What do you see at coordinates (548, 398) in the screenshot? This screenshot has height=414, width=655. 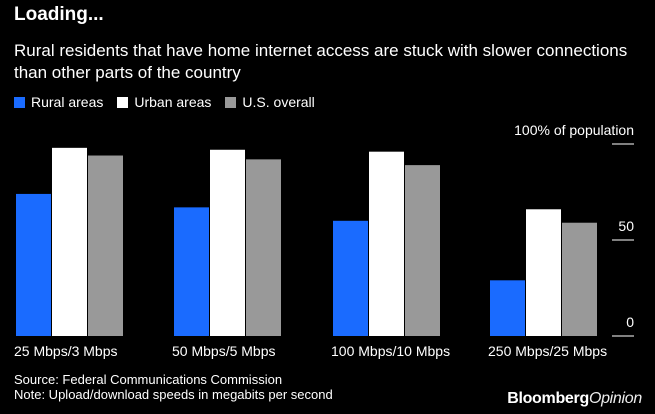 I see `brand-bloomberg: Bloomberg` at bounding box center [548, 398].